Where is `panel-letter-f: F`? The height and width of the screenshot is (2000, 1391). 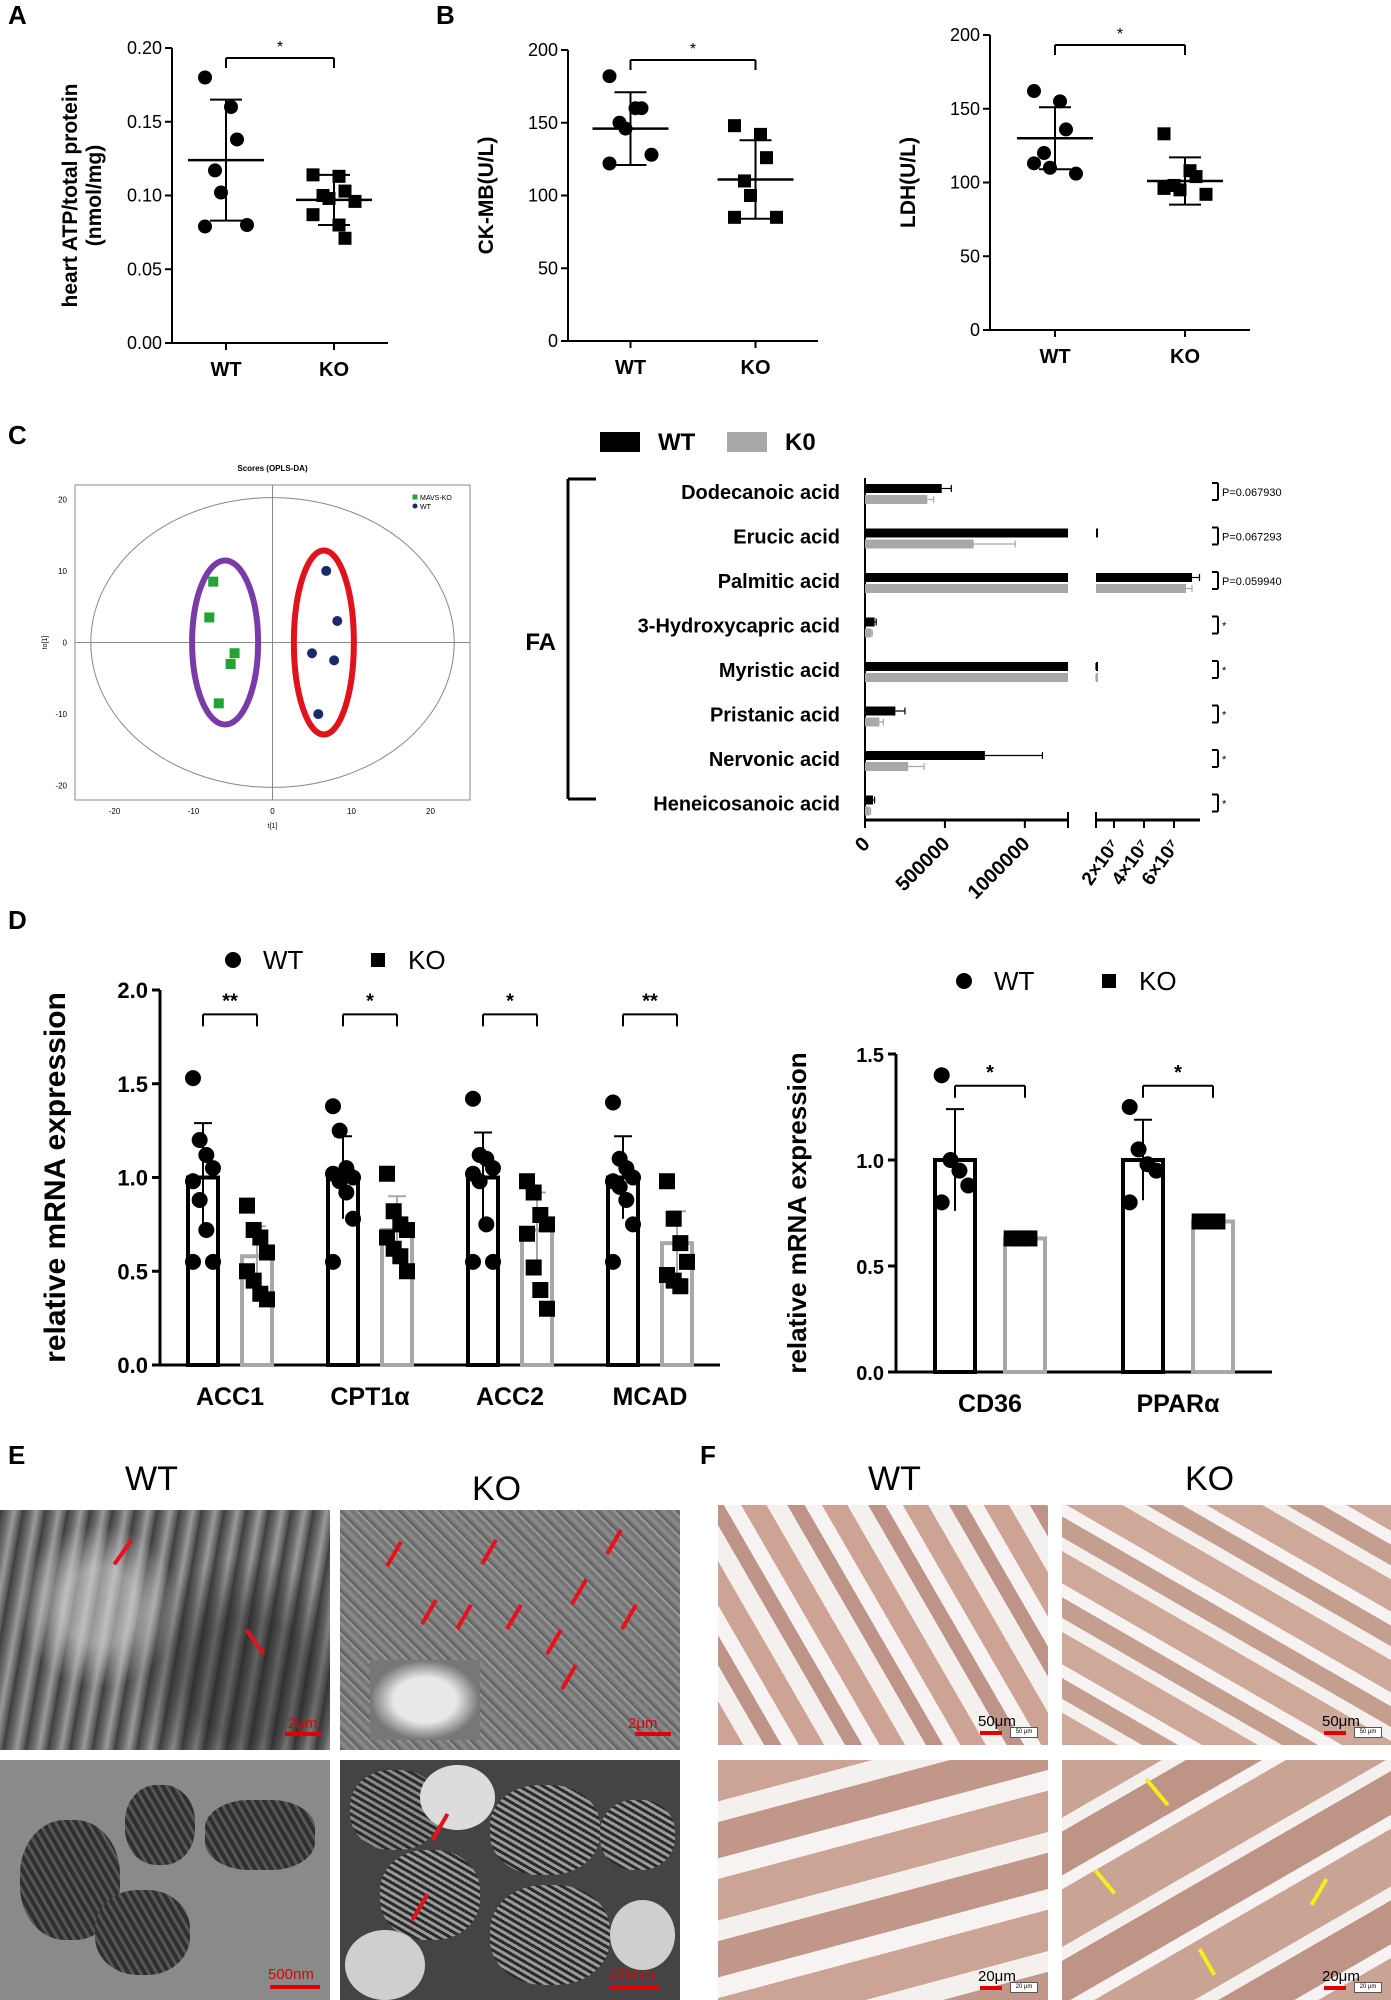 panel-letter-f: F is located at coordinates (708, 1455).